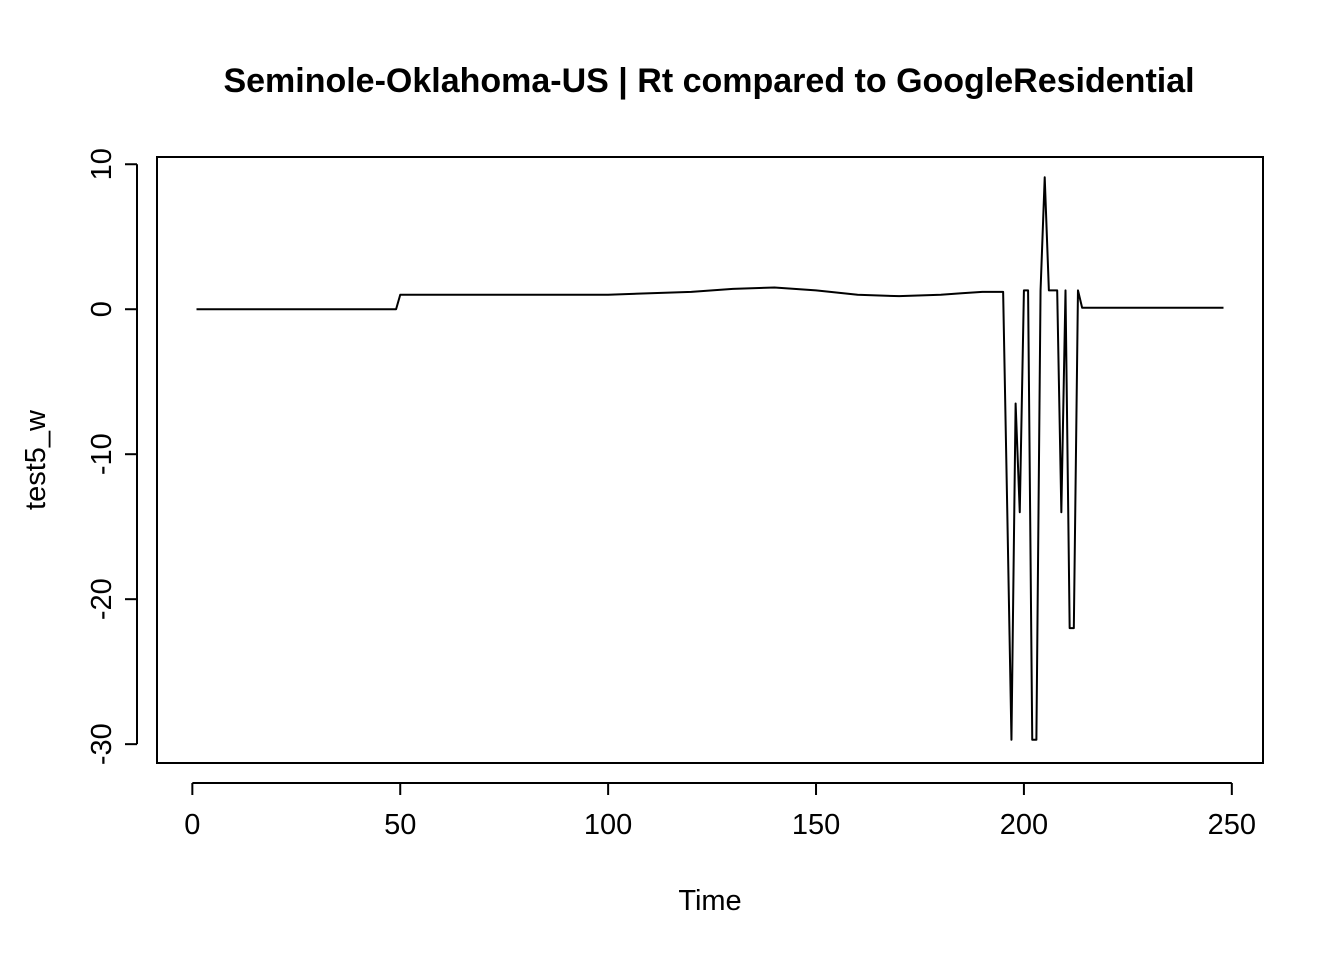 This screenshot has width=1344, height=960. I want to click on x-tick-label: 200, so click(1024, 825).